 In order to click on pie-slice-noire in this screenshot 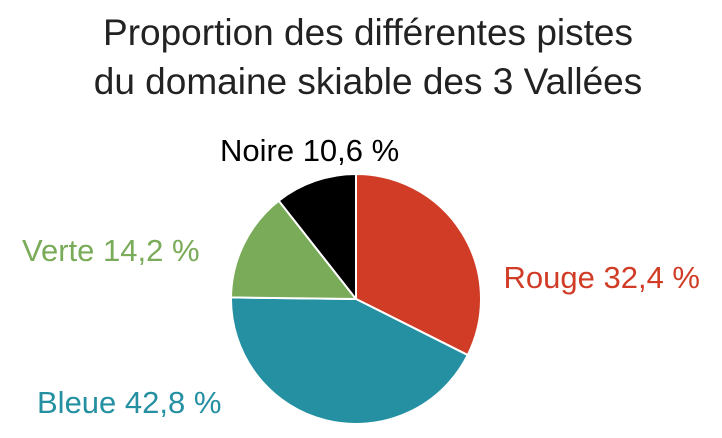, I will do `click(317, 236)`.